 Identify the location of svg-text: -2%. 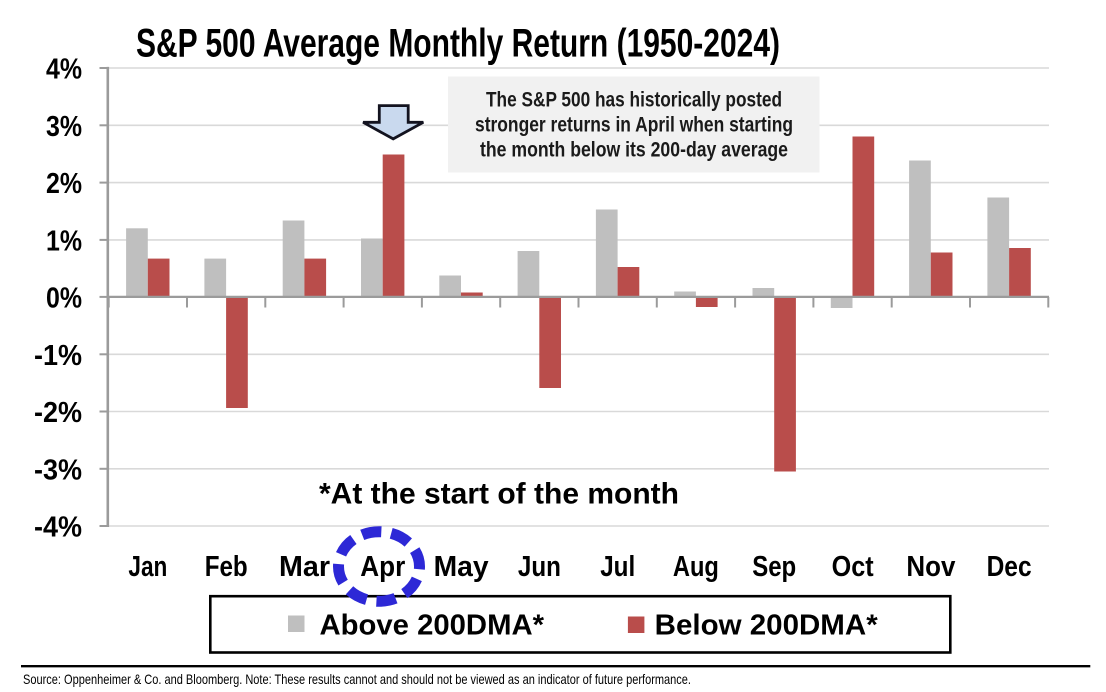
(58, 413).